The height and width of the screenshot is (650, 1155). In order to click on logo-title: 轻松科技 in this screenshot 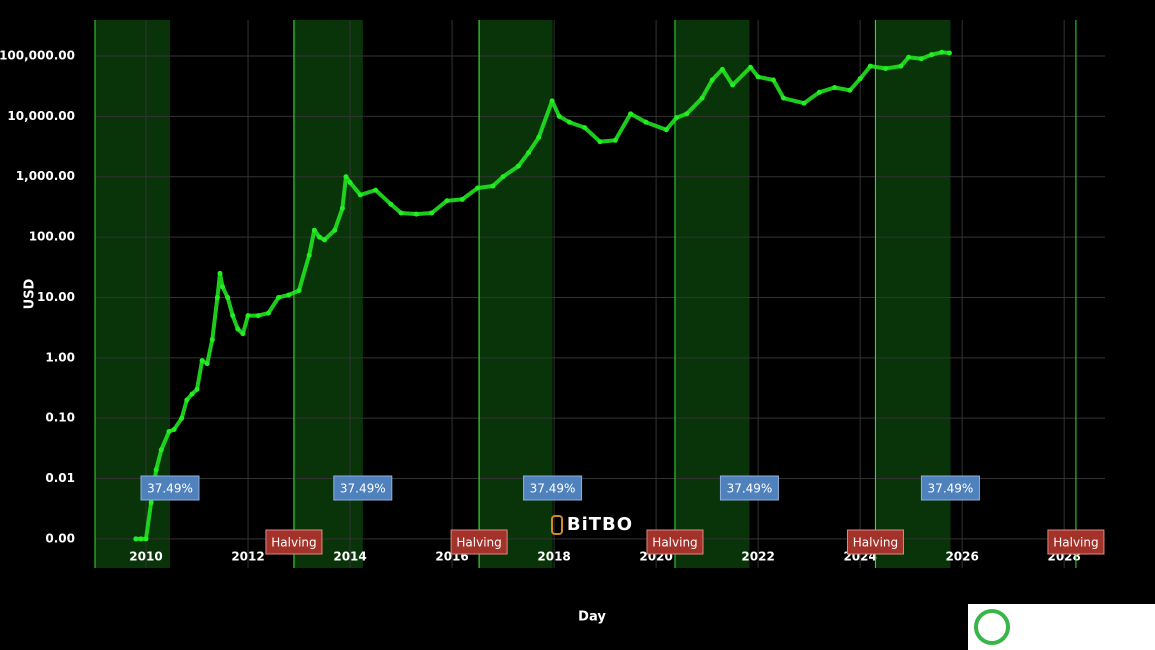, I will do `click(1070, 623)`.